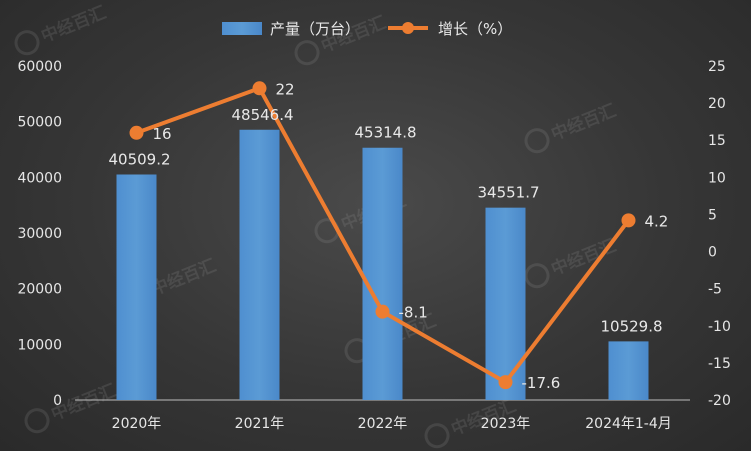 Image resolution: width=751 pixels, height=451 pixels. Describe the element at coordinates (383, 424) in the screenshot. I see `x-axis-tick-label: 2022年` at that location.